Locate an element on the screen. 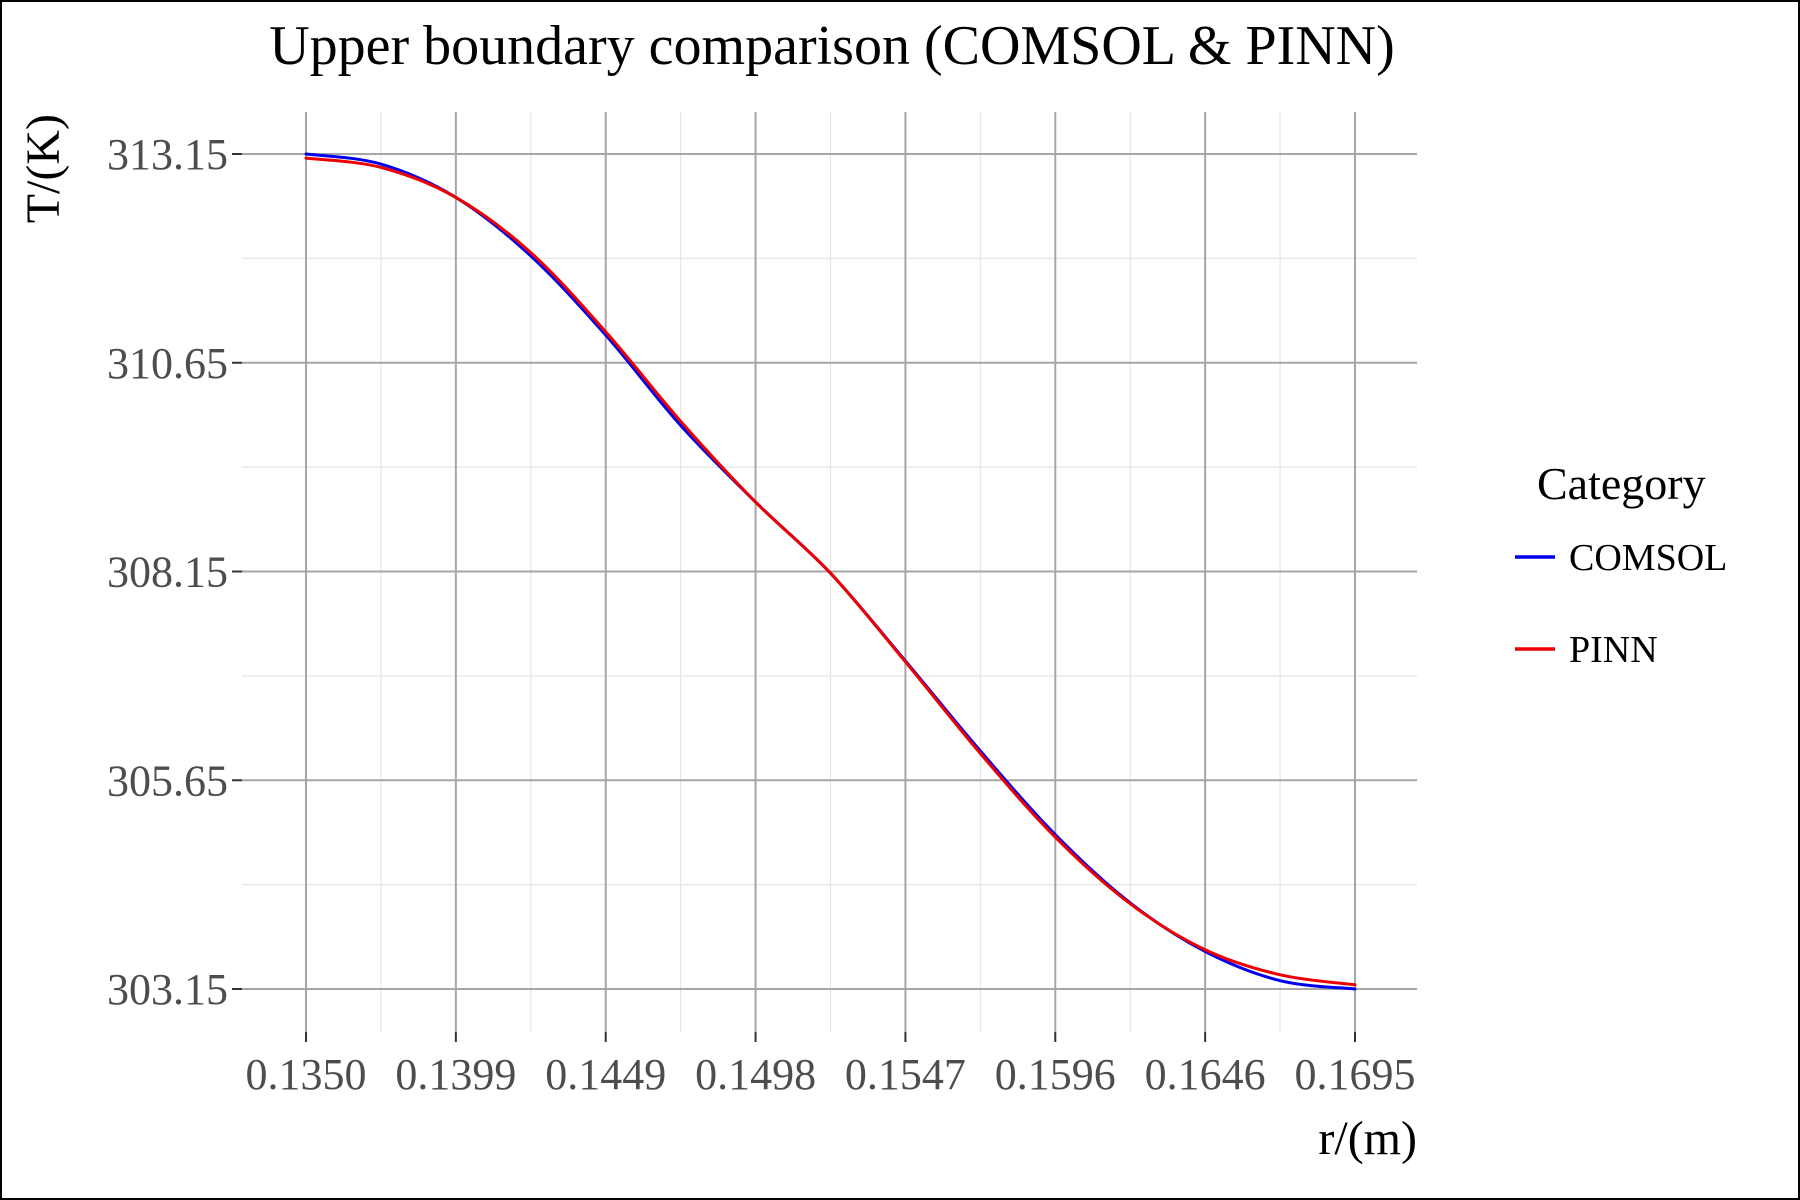 The width and height of the screenshot is (1800, 1200). y-tick-label: 310.65 is located at coordinates (167, 363).